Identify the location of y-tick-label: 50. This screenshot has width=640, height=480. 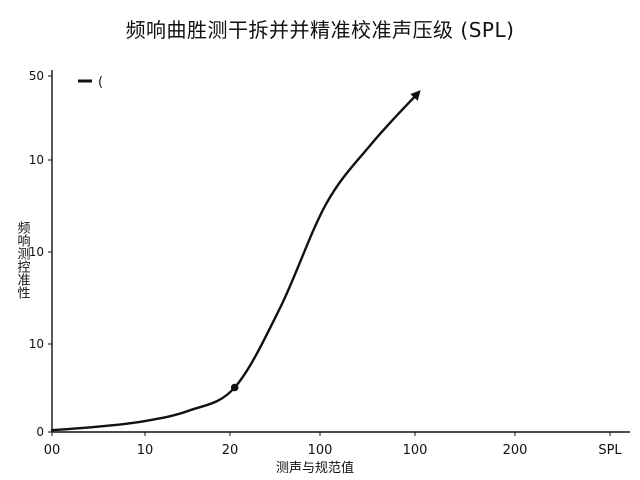
(36, 76).